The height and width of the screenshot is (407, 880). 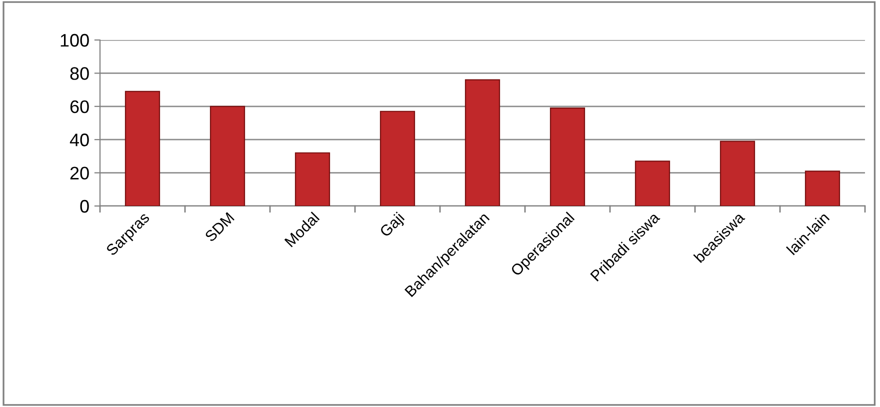 I want to click on x-tick-label: Gaji, so click(x=392, y=226).